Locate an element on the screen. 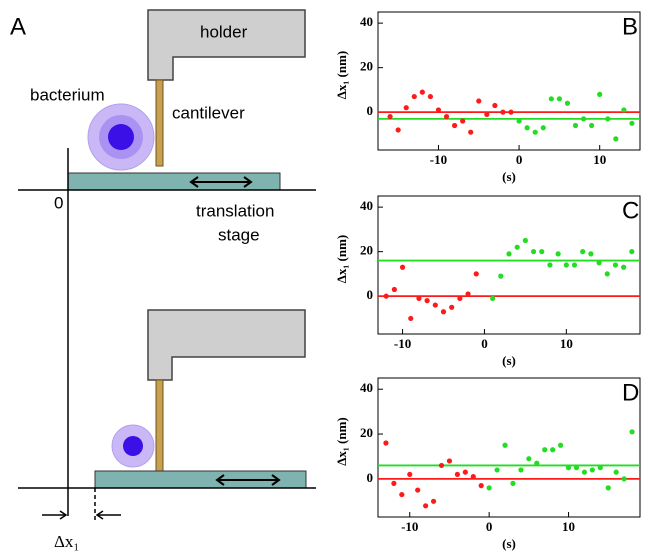 This screenshot has width=652, height=558. holder-label: holder is located at coordinates (224, 31).